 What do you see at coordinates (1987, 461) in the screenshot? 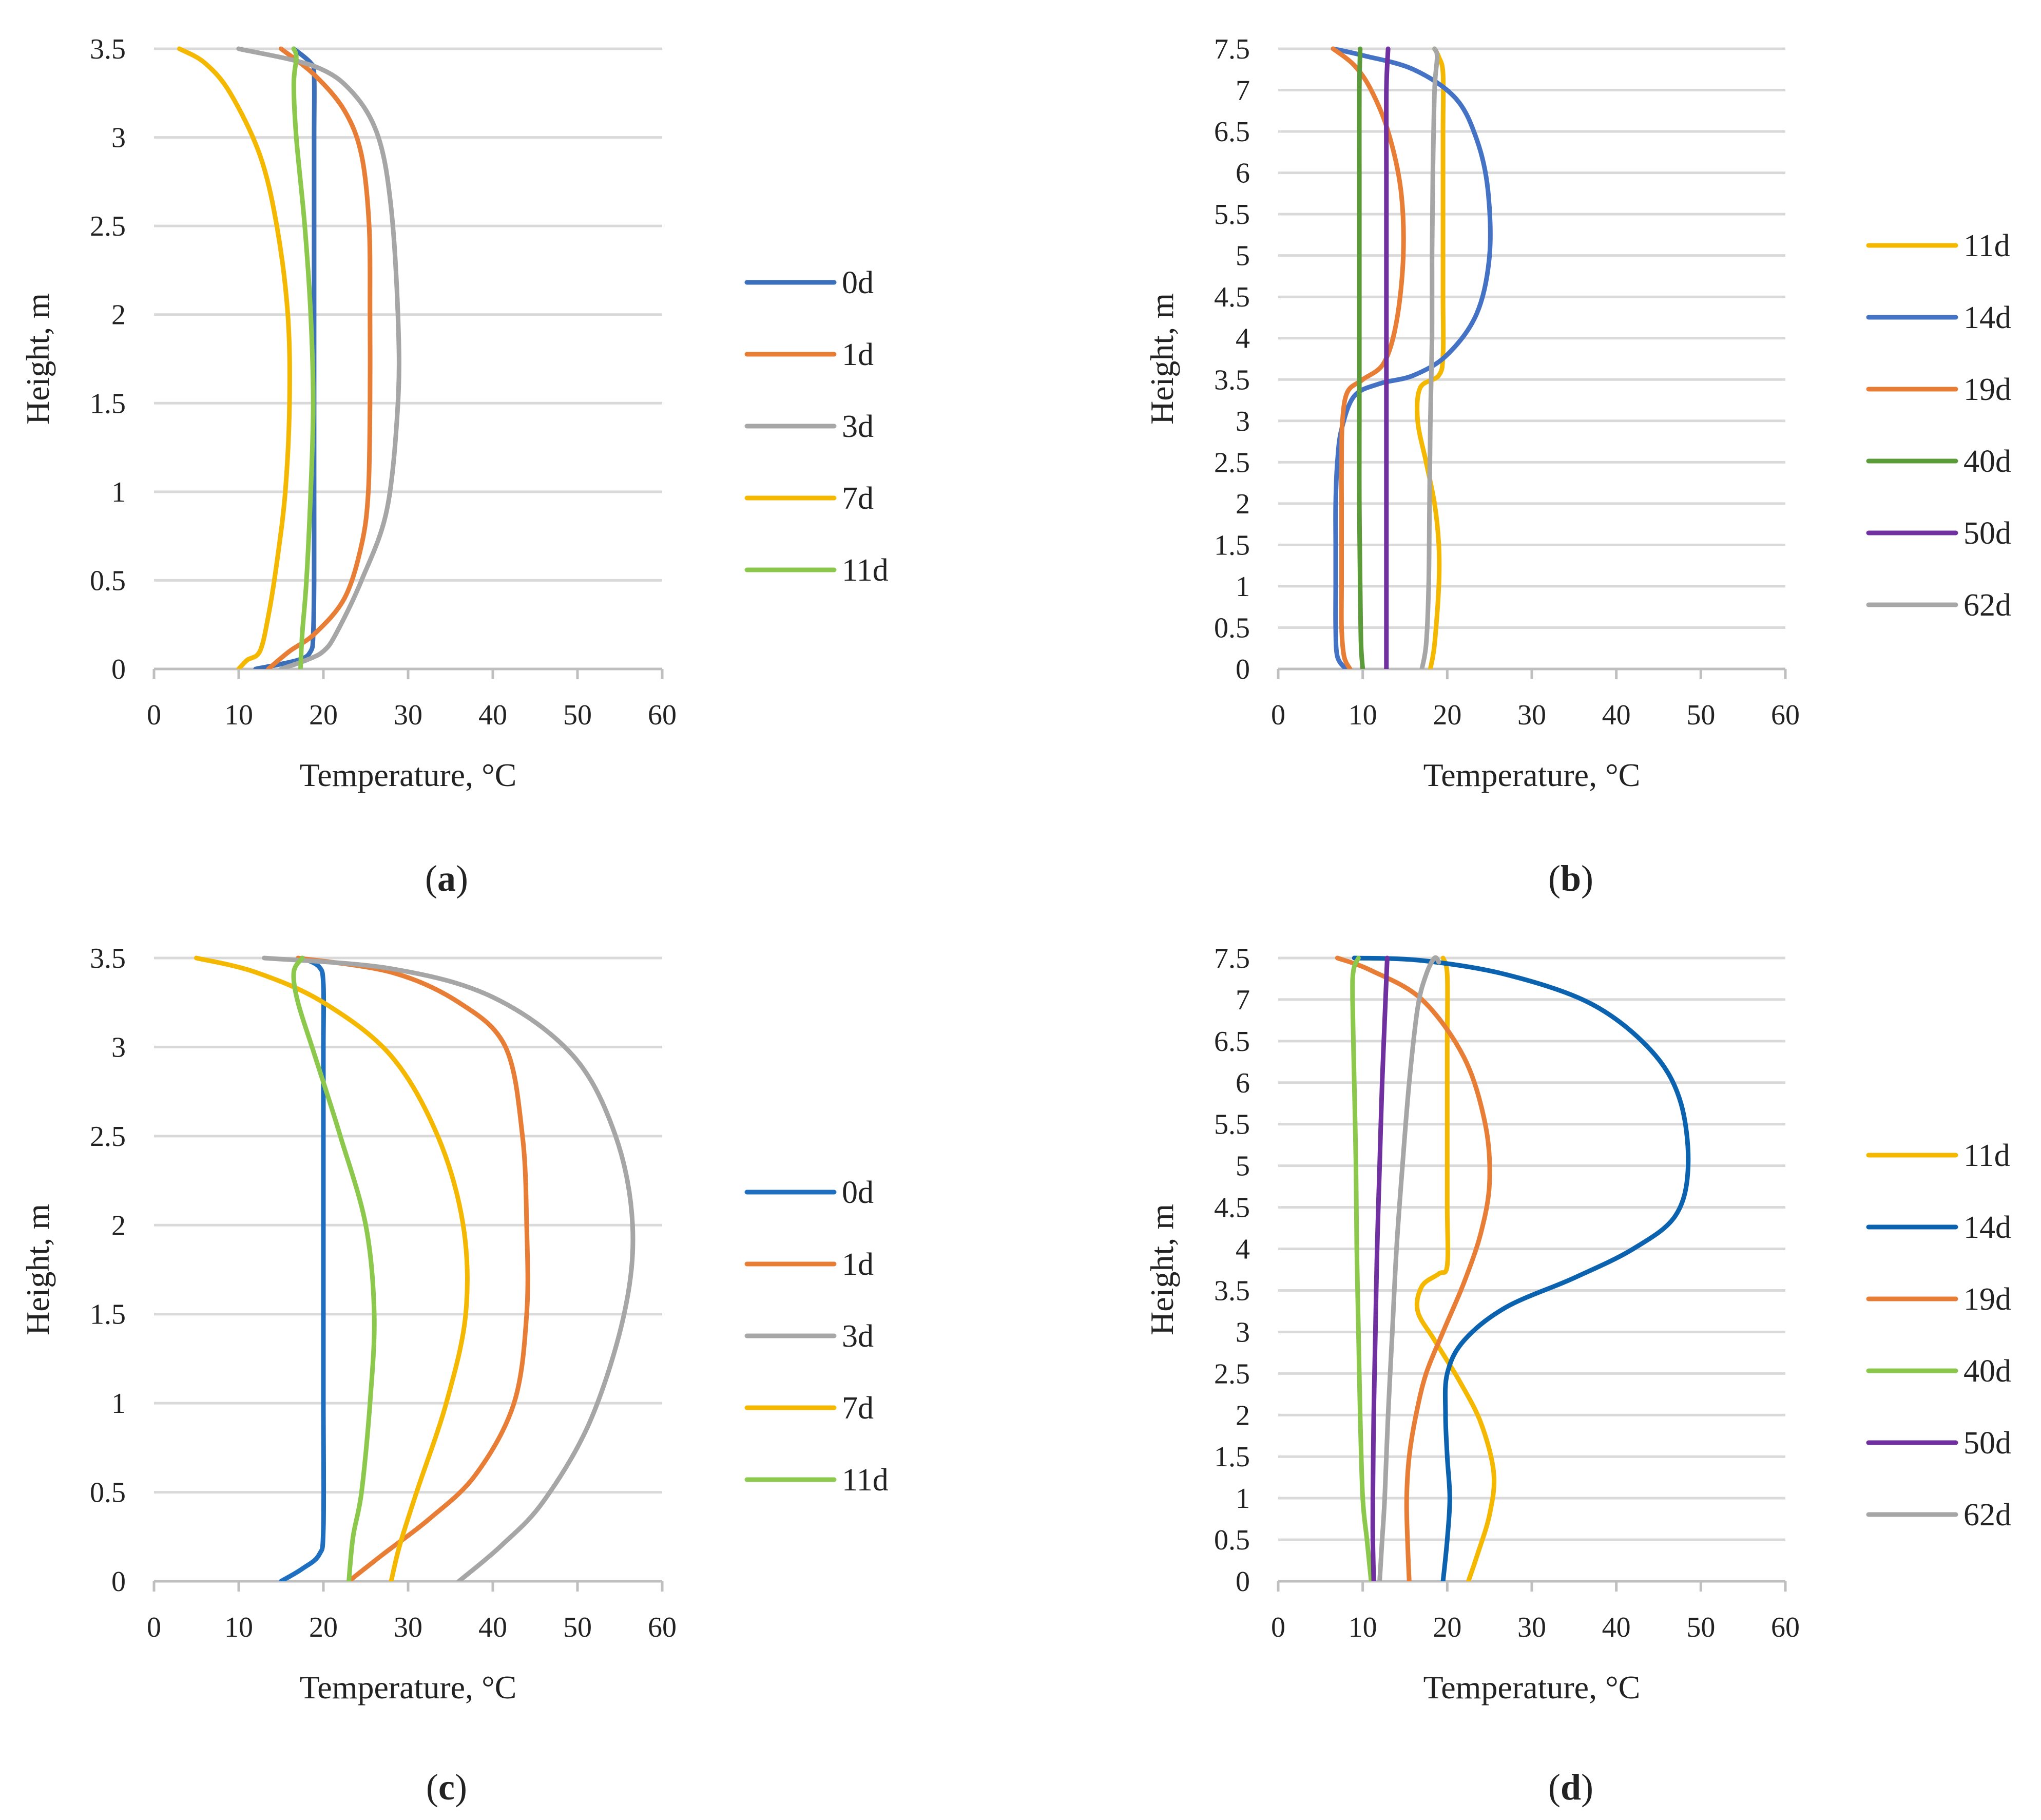
I see `legend-label-40d: 40d` at bounding box center [1987, 461].